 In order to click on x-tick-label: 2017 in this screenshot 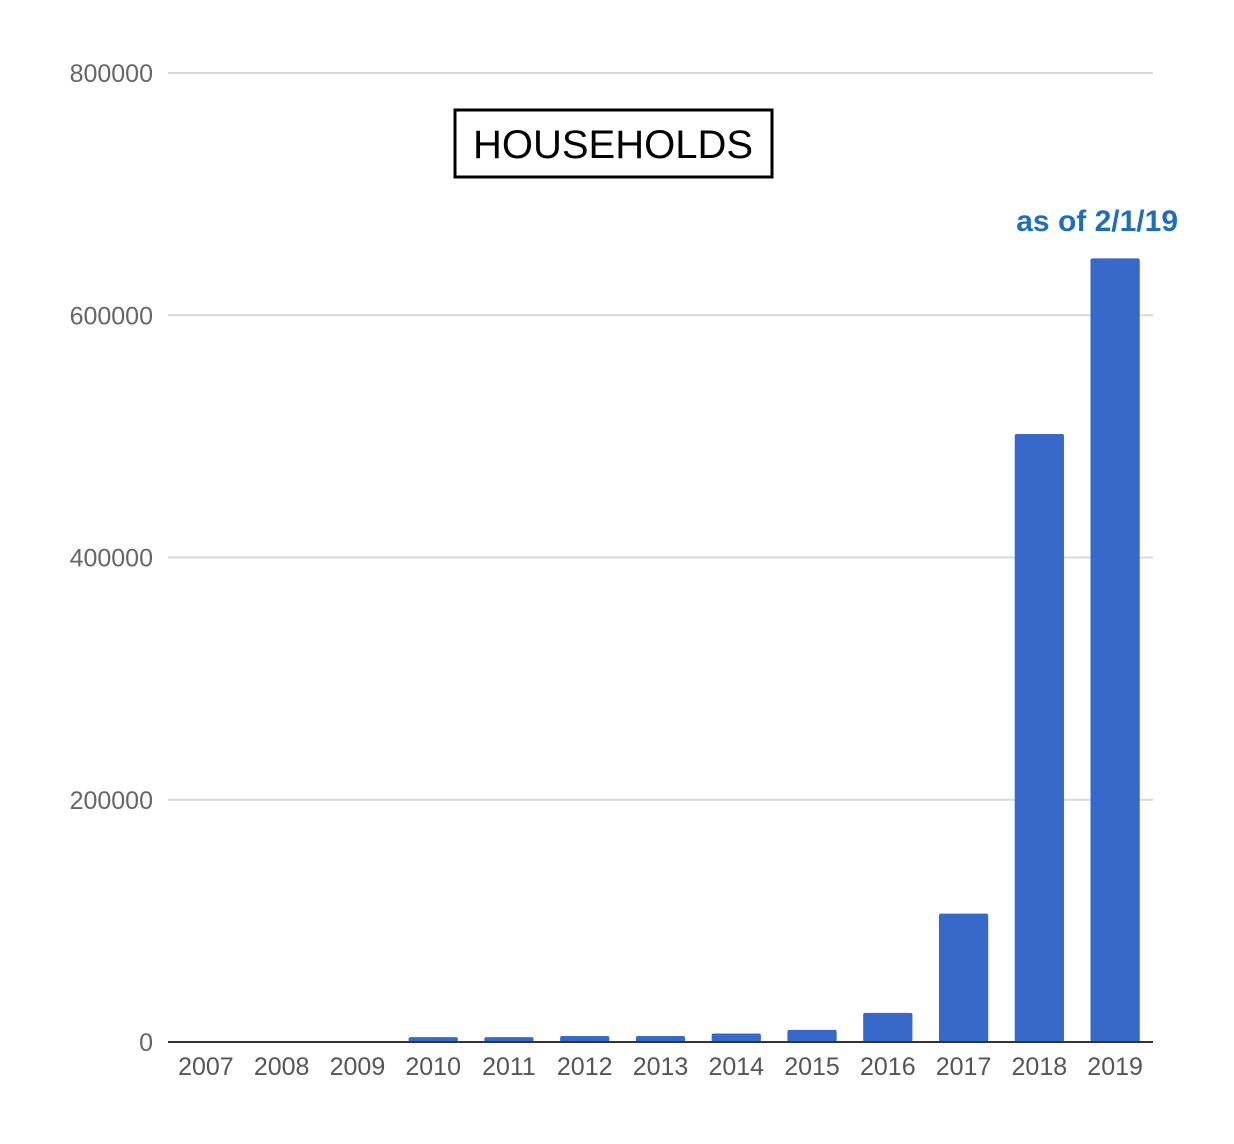, I will do `click(964, 1067)`.